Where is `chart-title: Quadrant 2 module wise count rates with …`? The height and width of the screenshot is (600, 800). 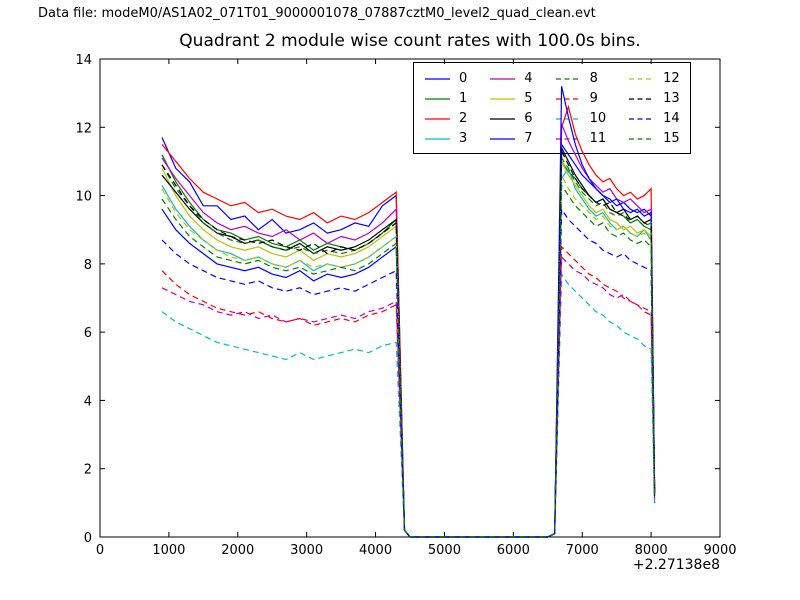
chart-title: Quadrant 2 module wise count rates with … is located at coordinates (410, 41).